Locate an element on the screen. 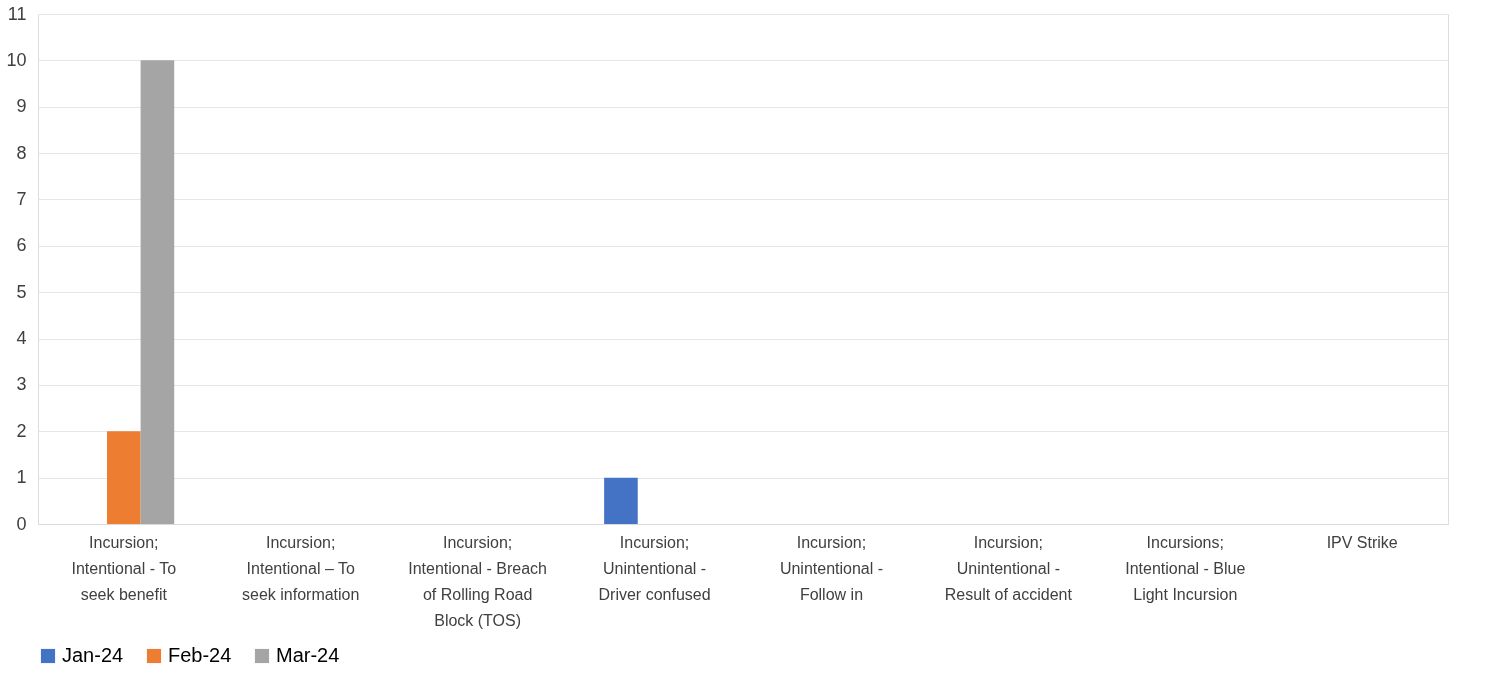  y-tick-label: 5 is located at coordinates (21, 291).